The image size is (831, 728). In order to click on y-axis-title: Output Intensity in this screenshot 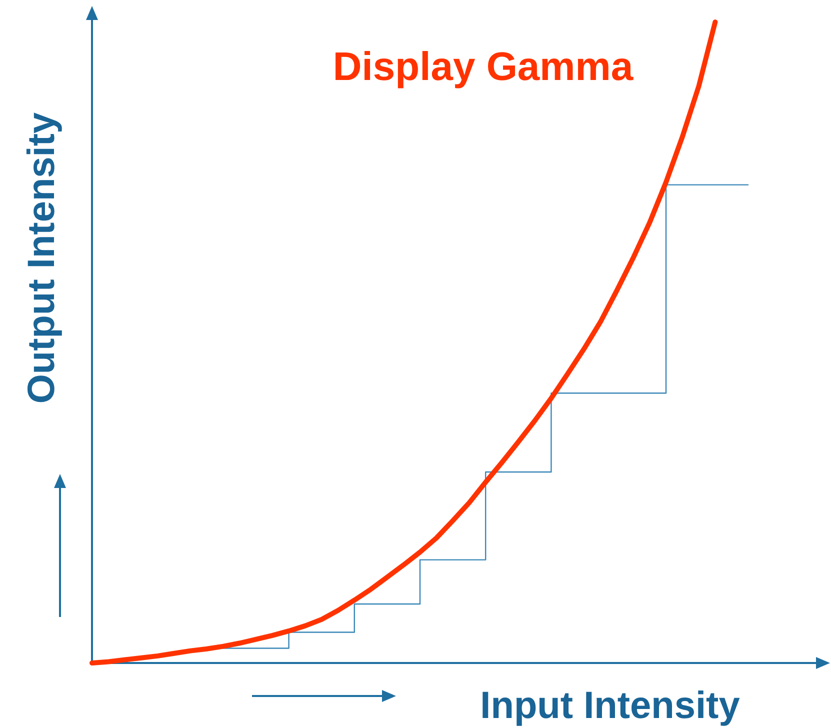, I will do `click(42, 258)`.